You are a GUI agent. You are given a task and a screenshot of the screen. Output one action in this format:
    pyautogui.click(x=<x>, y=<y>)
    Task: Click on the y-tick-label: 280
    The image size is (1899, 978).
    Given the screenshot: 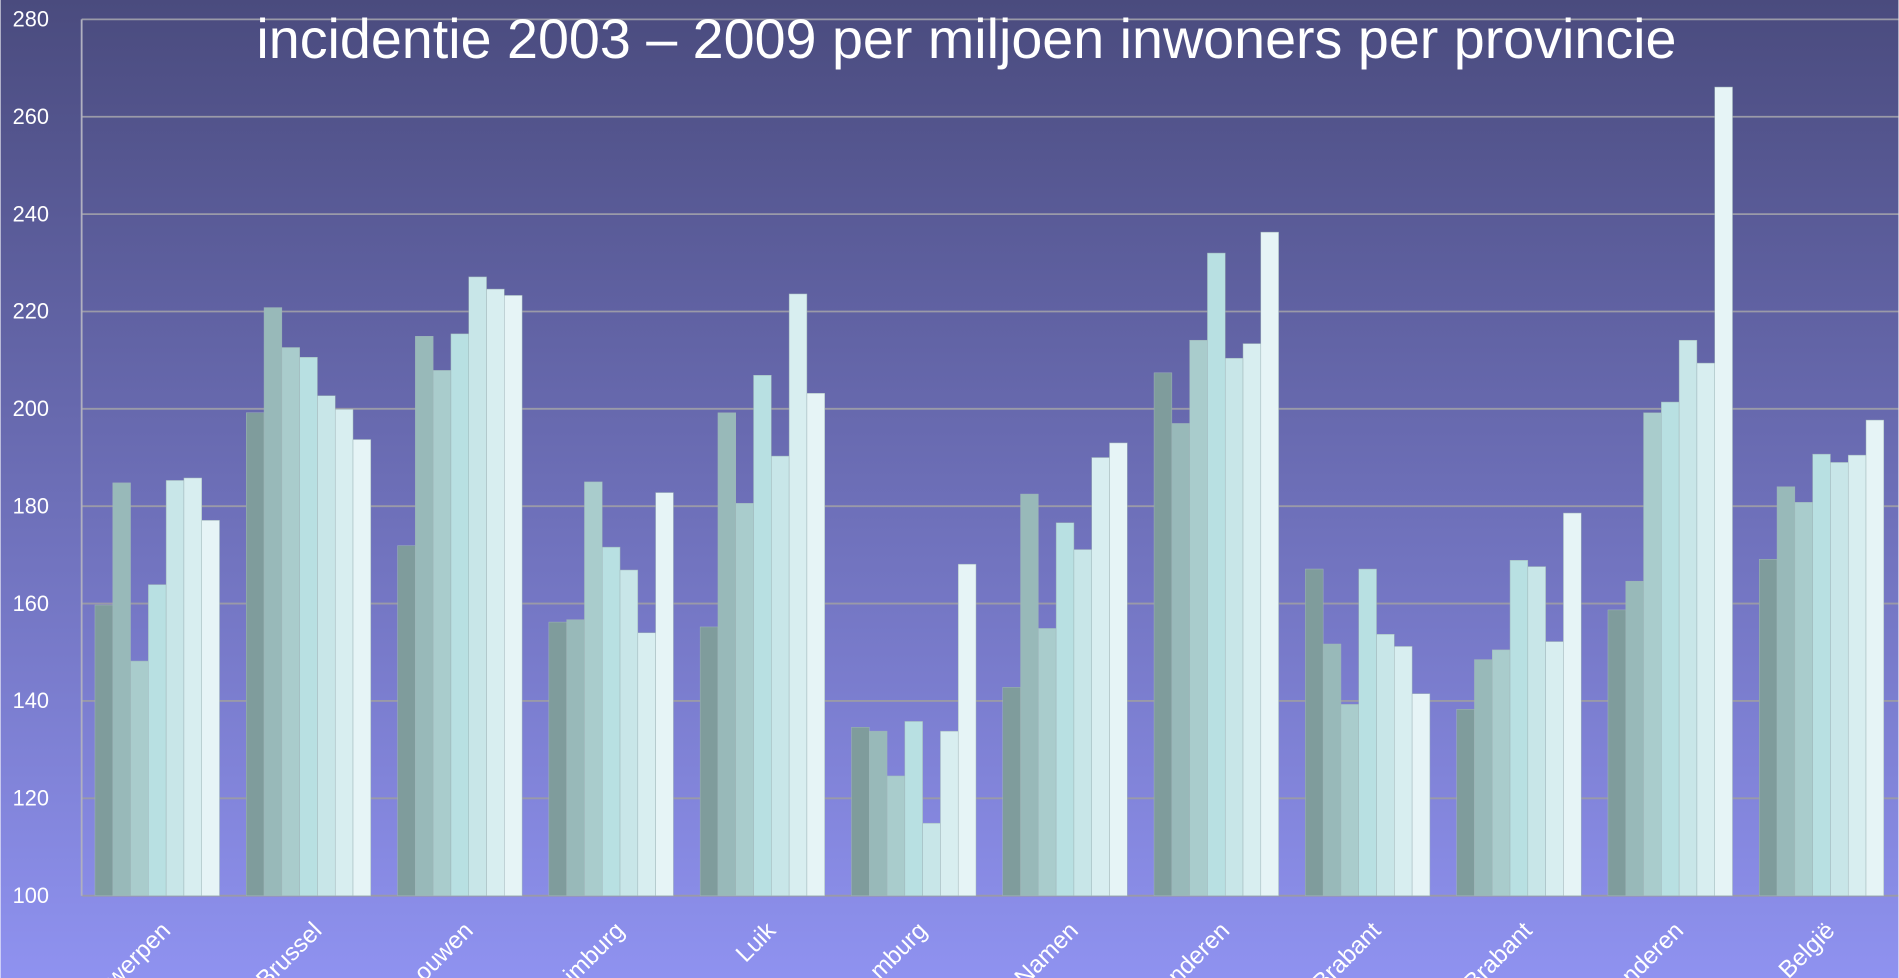 What is the action you would take?
    pyautogui.click(x=31, y=19)
    